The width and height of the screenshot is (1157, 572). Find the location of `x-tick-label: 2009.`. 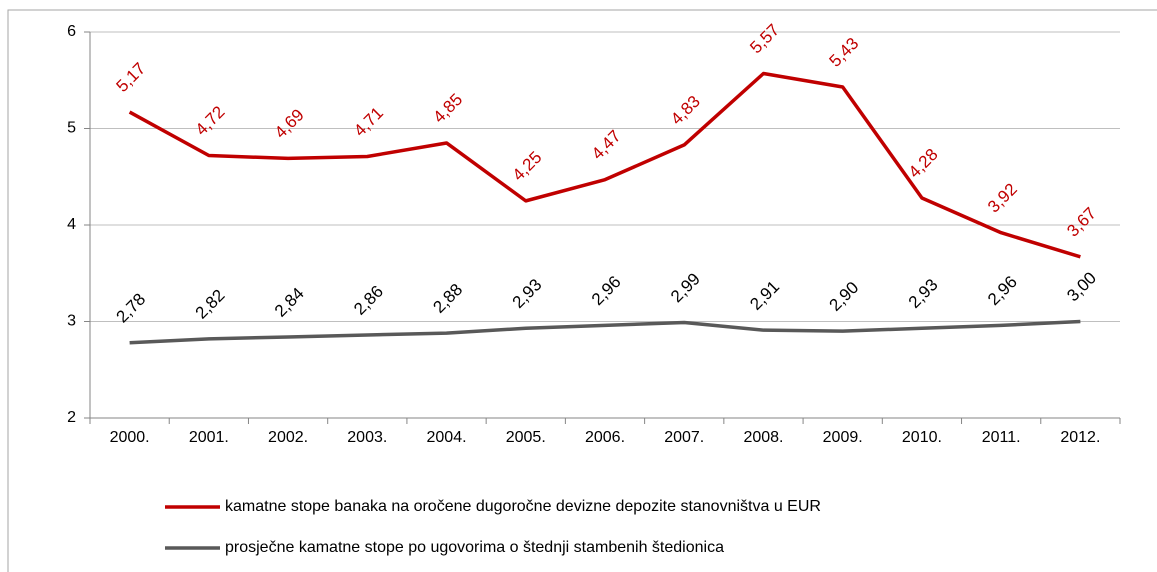

x-tick-label: 2009. is located at coordinates (843, 437).